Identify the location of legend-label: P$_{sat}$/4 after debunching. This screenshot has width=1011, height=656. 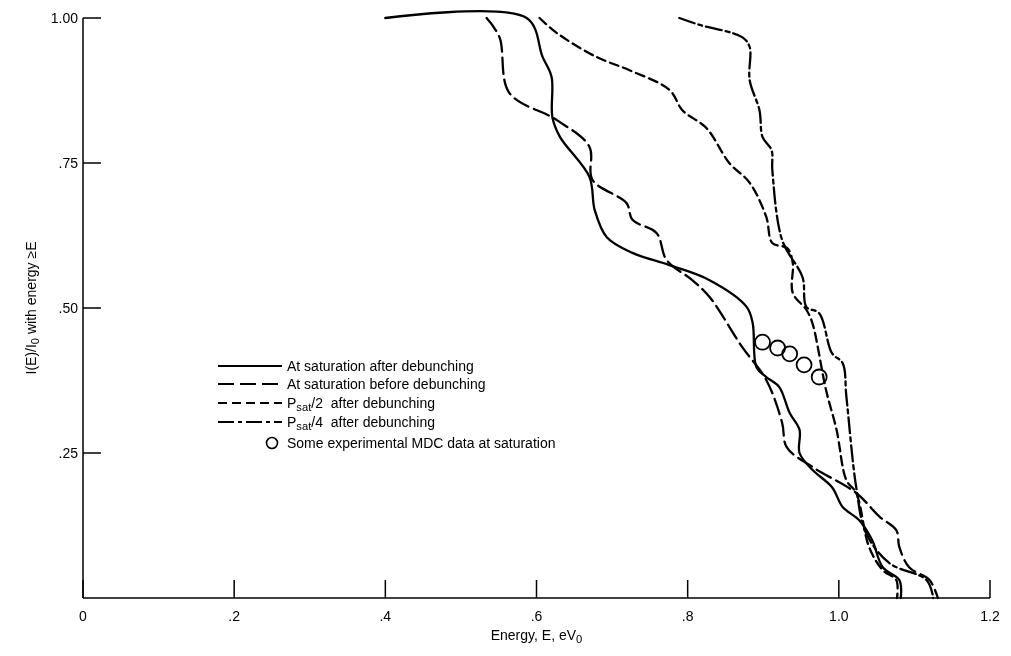
(361, 423).